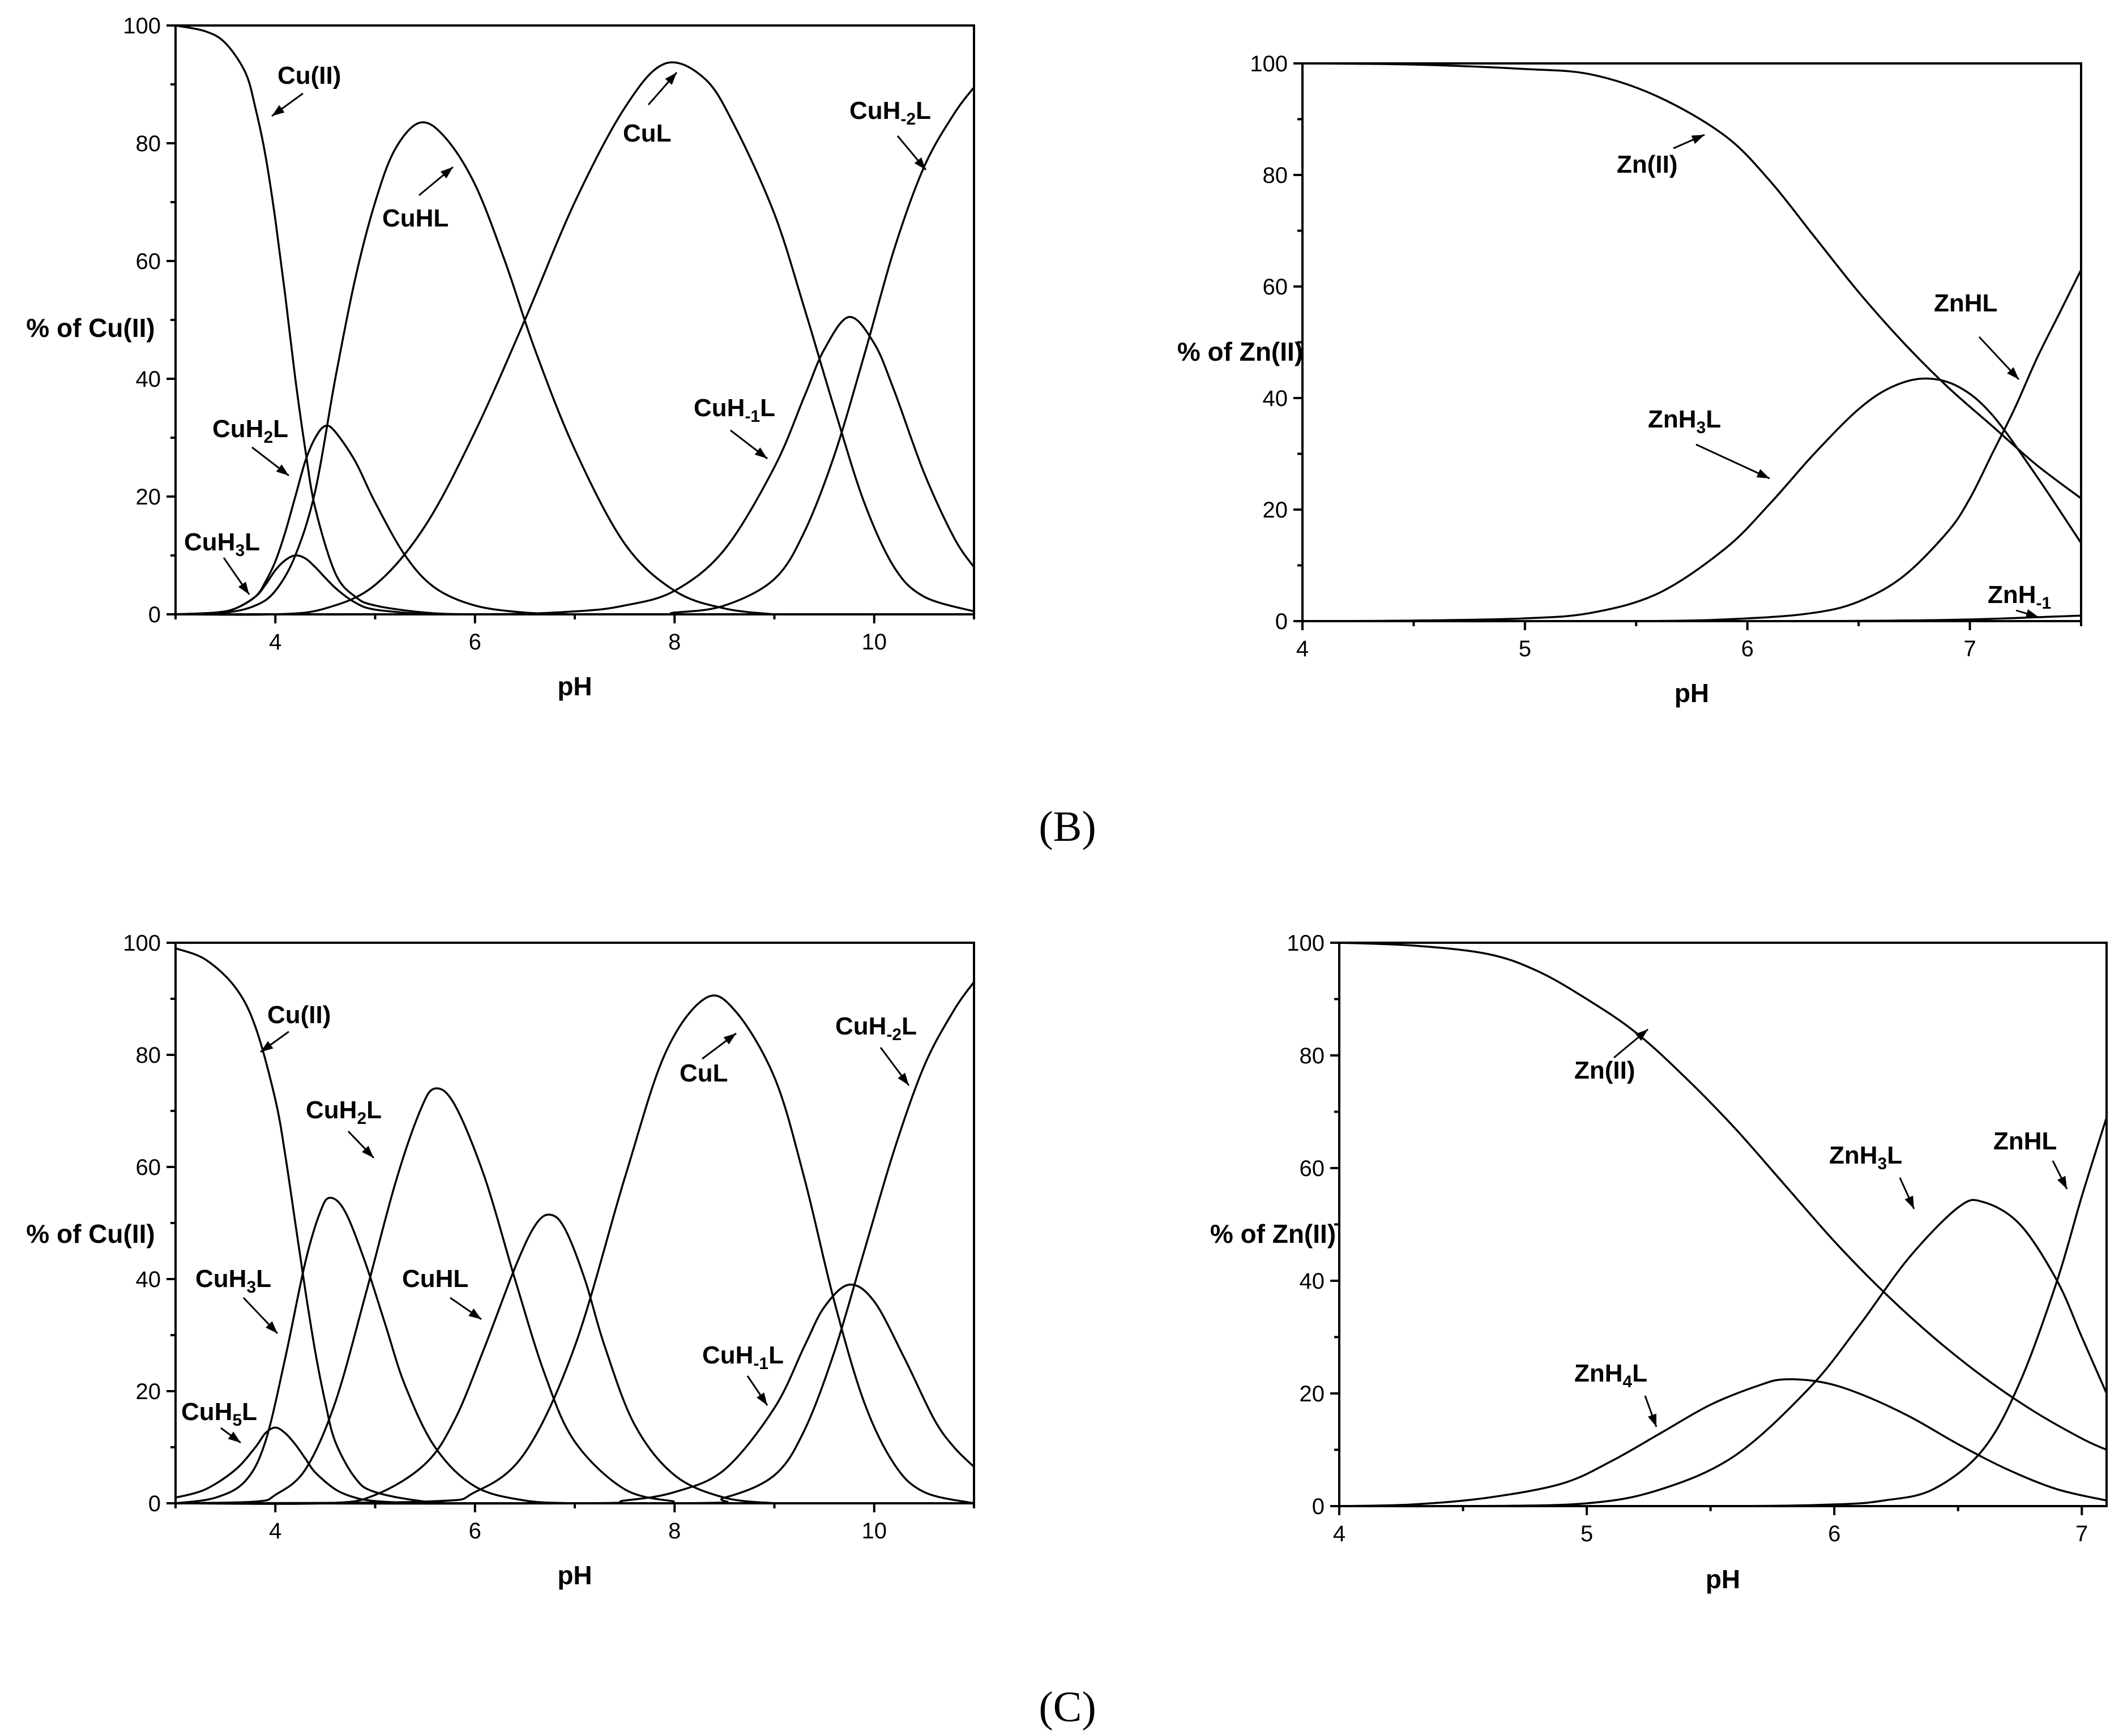 Image resolution: width=2123 pixels, height=1736 pixels. Describe the element at coordinates (1647, 164) in the screenshot. I see `species-label-zn-ii: Zn(II)` at that location.